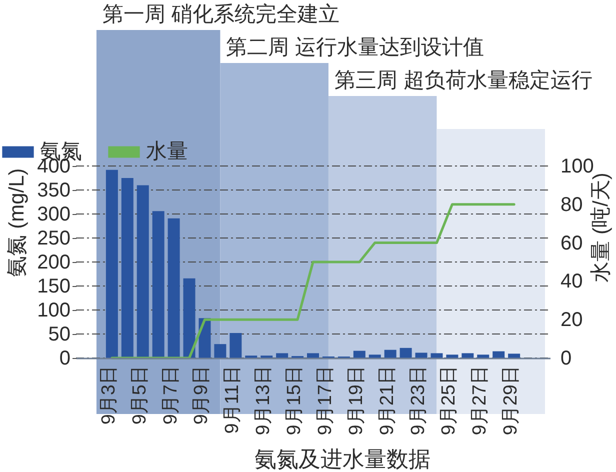 This screenshot has height=472, width=616. What do you see at coordinates (387, 401) in the screenshot?
I see `x-tick-label: 9月21日` at bounding box center [387, 401].